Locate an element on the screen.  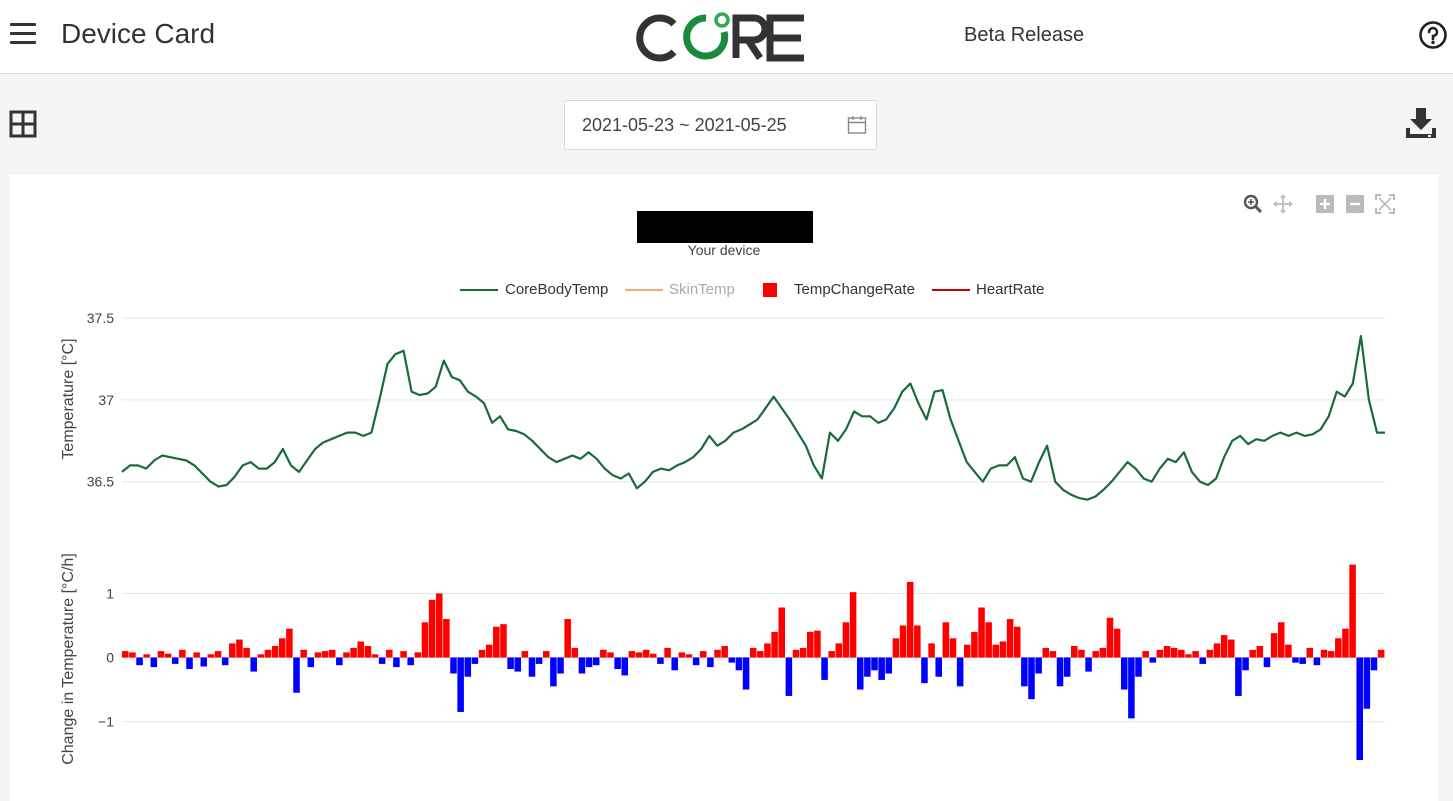
legend-item-skintemp: SkinTemp is located at coordinates (685, 290).